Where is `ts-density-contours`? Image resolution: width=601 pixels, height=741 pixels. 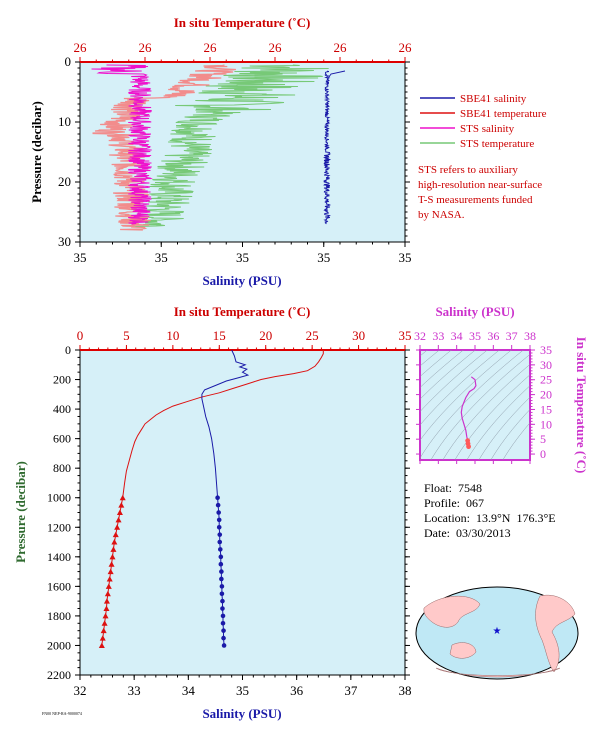 ts-density-contours is located at coordinates (475, 405).